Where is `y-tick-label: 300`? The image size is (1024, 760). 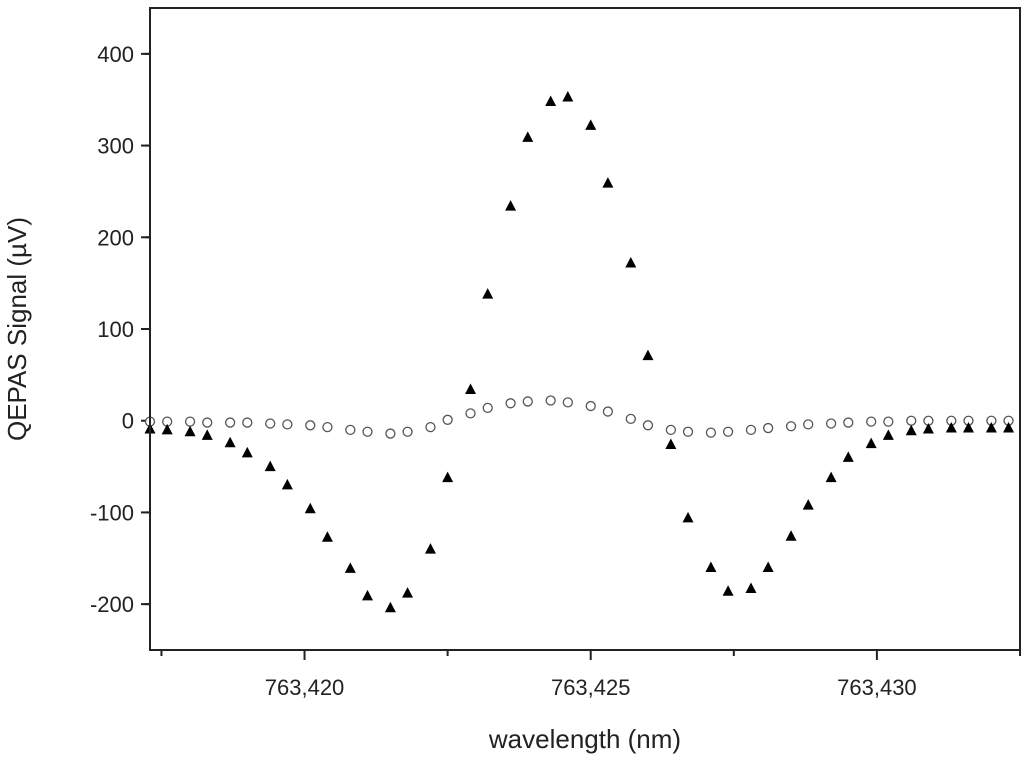 y-tick-label: 300 is located at coordinates (115, 146).